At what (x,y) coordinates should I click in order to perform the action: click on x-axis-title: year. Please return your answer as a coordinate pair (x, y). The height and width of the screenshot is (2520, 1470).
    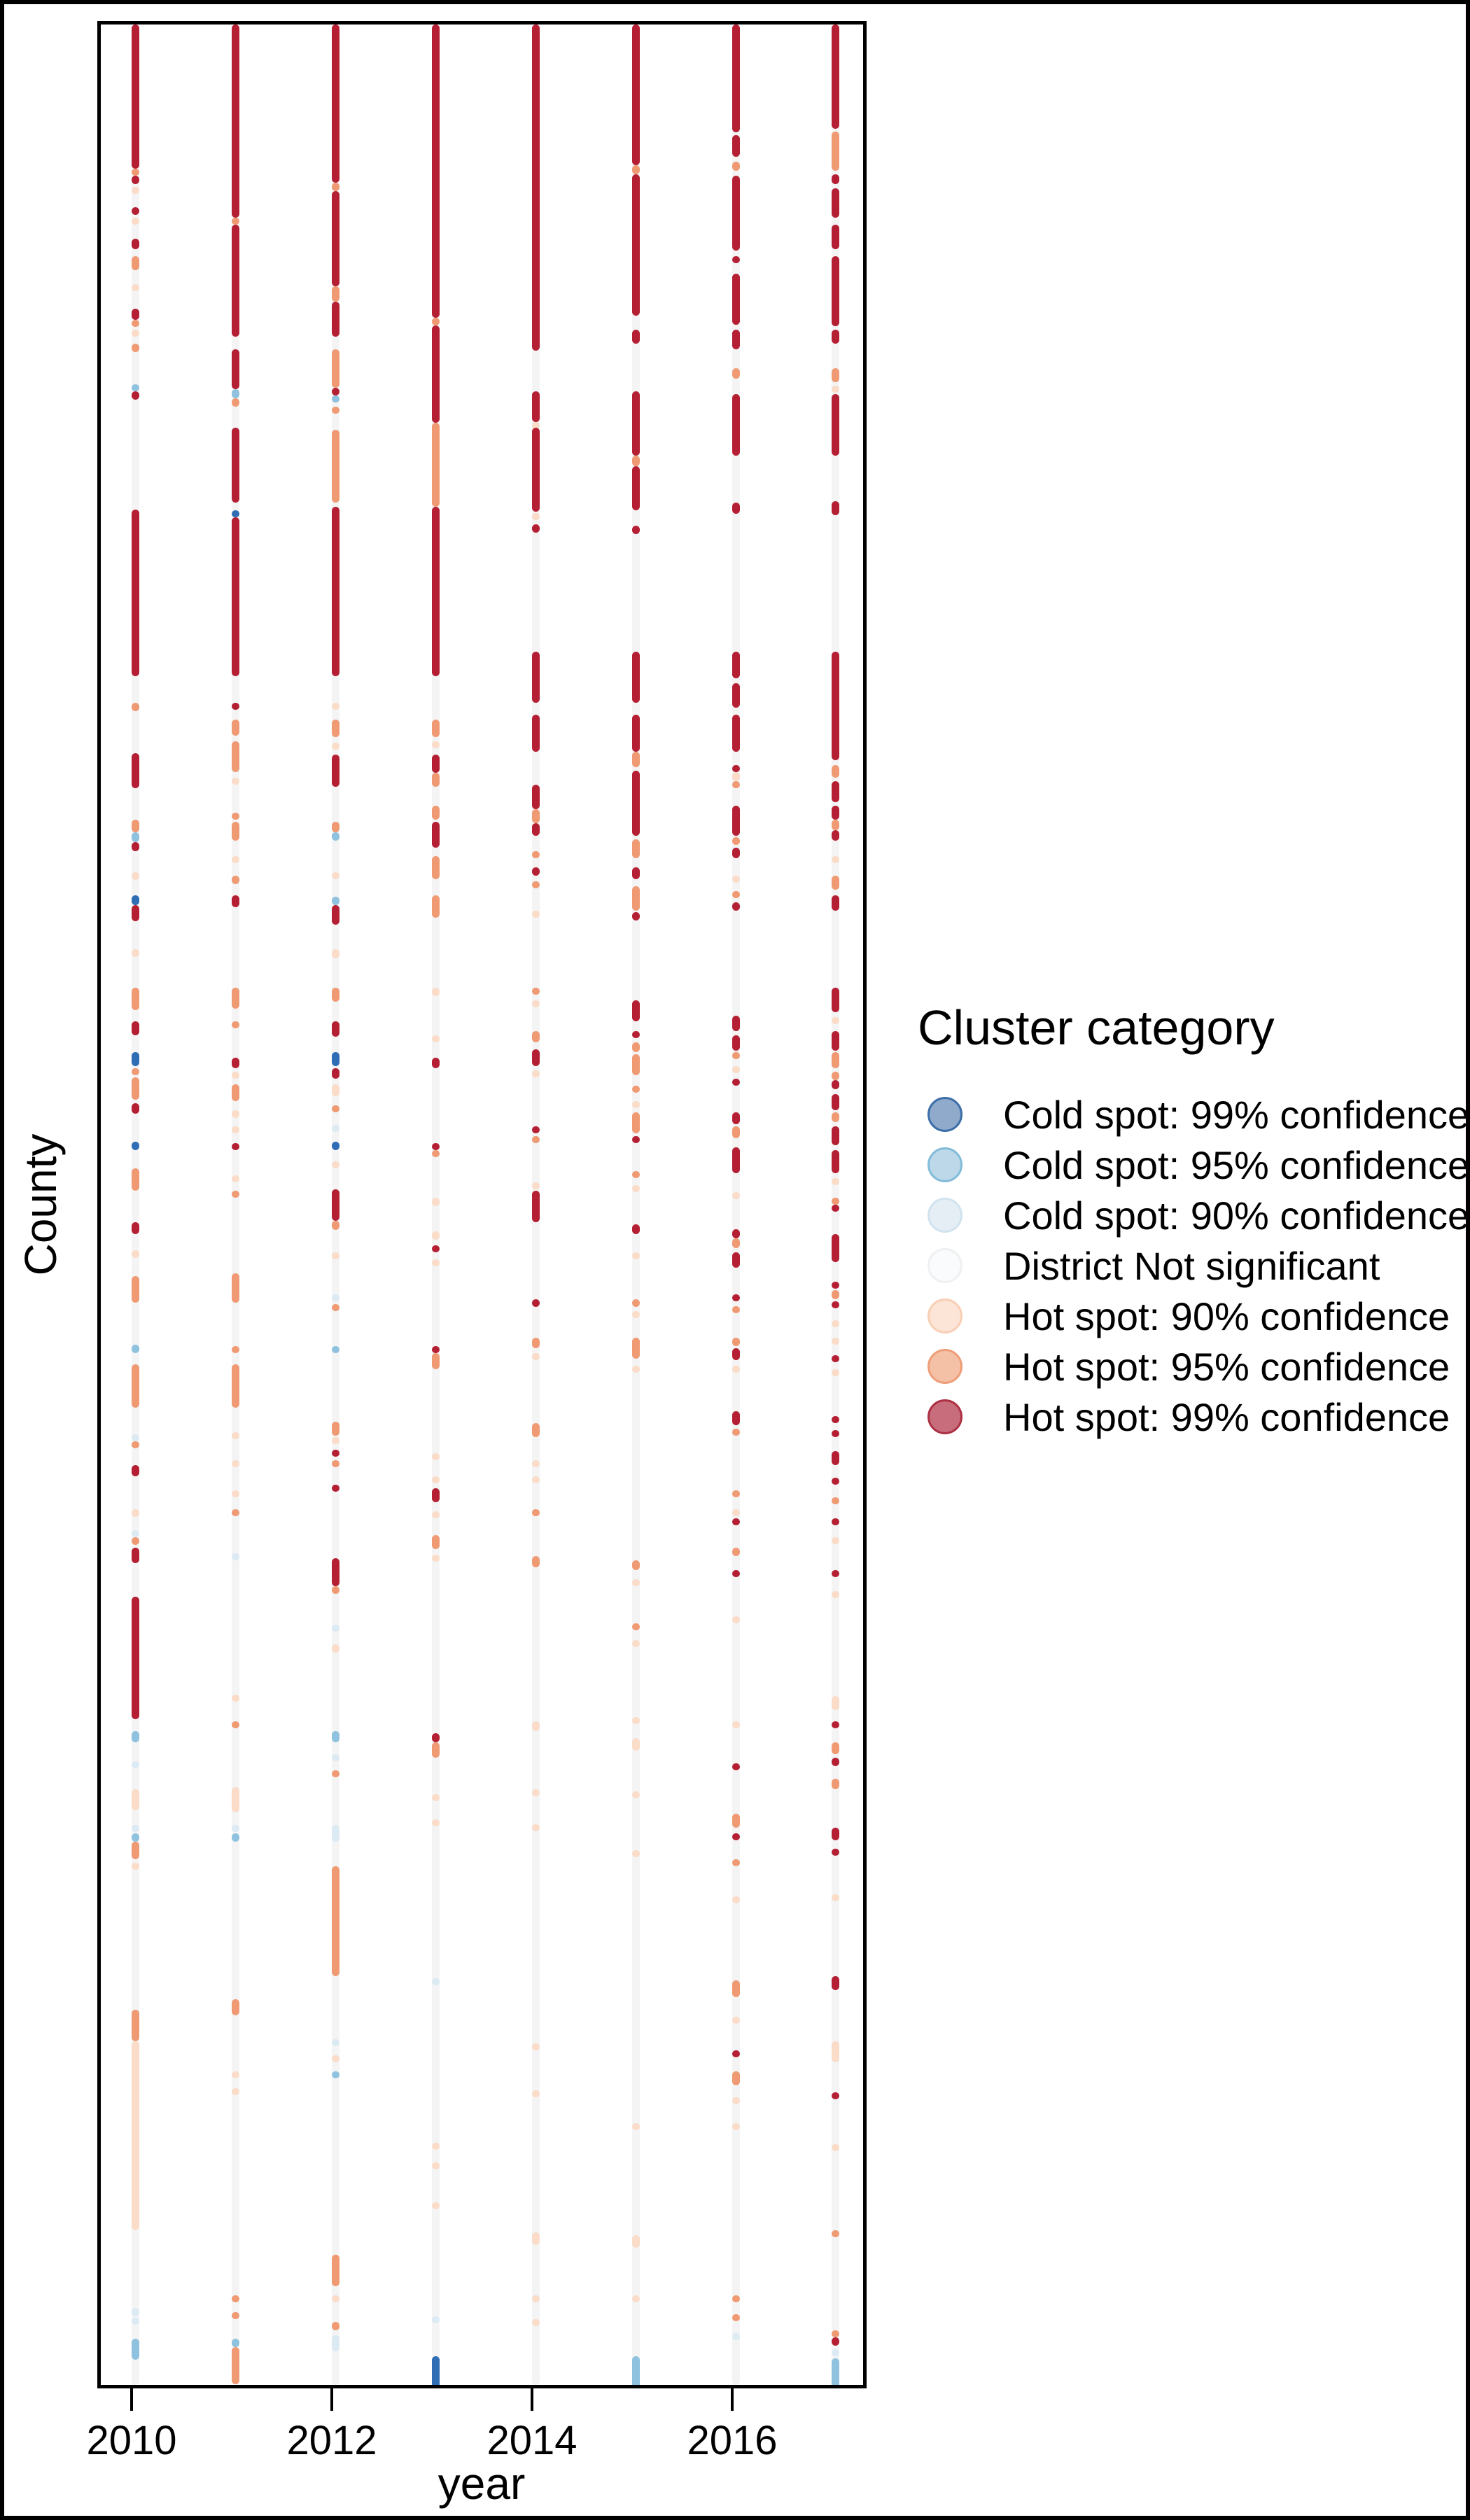
    Looking at the image, I should click on (482, 2483).